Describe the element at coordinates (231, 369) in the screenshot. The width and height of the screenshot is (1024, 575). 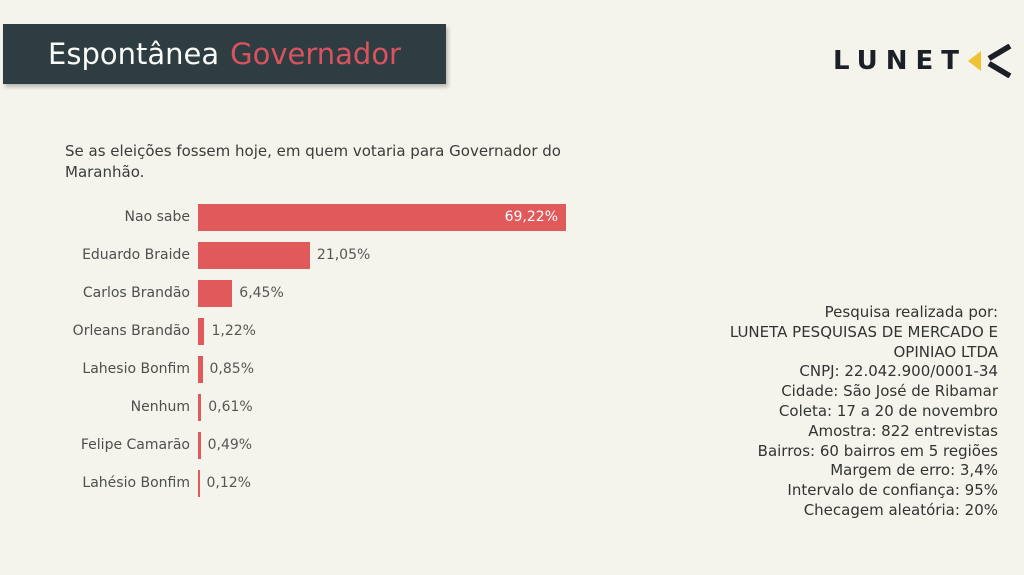
I see `value-label: 0,85%` at that location.